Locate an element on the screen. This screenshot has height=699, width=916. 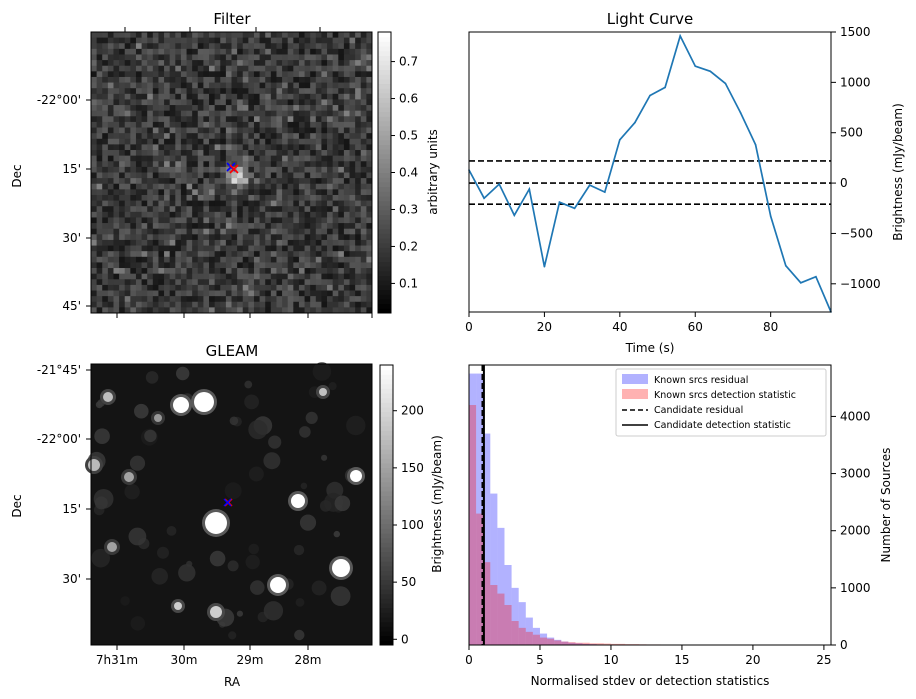
gleam-title: GLEAM is located at coordinates (232, 351).